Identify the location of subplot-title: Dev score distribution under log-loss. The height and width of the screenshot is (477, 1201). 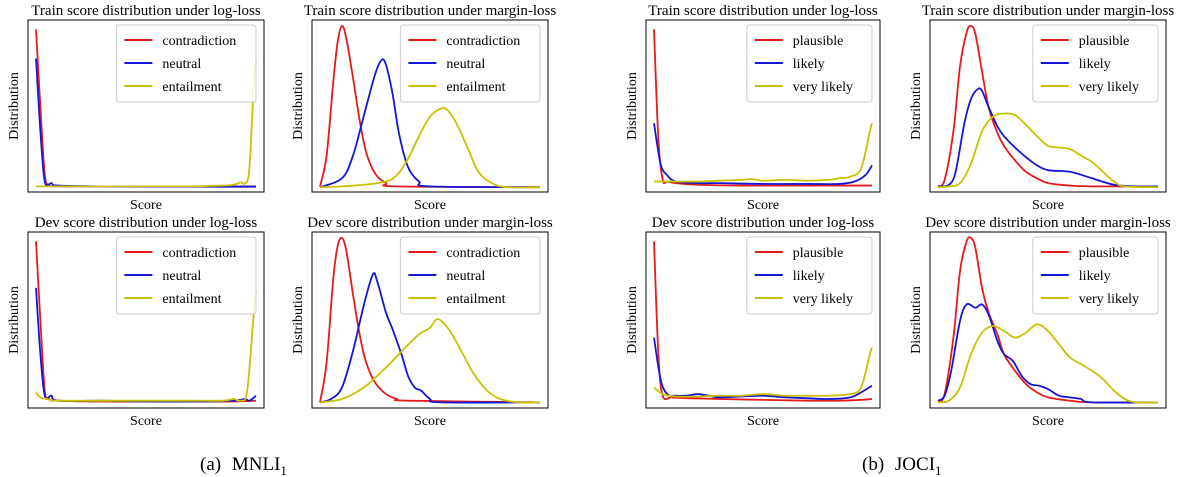
(146, 223).